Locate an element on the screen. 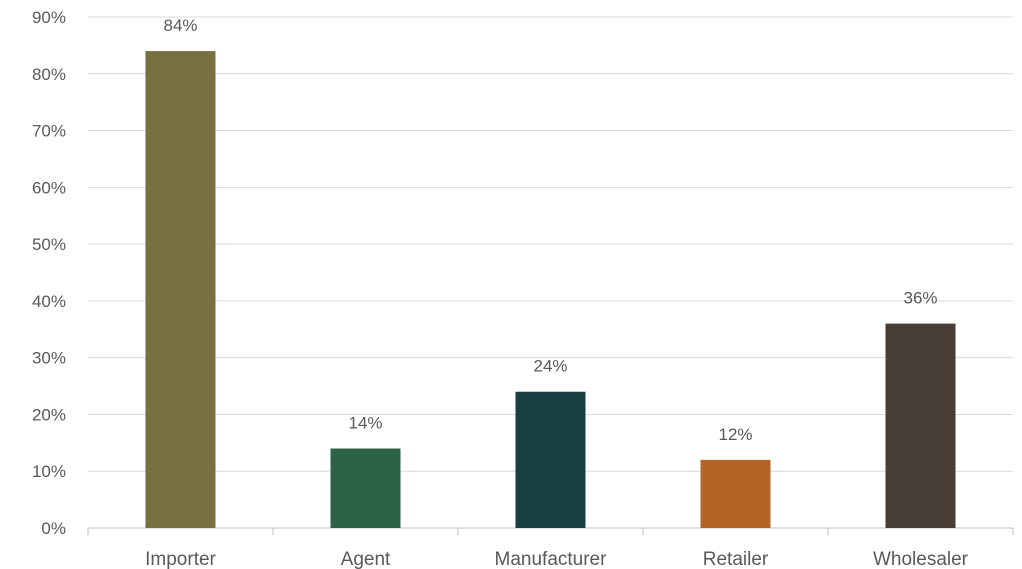 The height and width of the screenshot is (569, 1022). y-tick-label: 70% is located at coordinates (49, 131).